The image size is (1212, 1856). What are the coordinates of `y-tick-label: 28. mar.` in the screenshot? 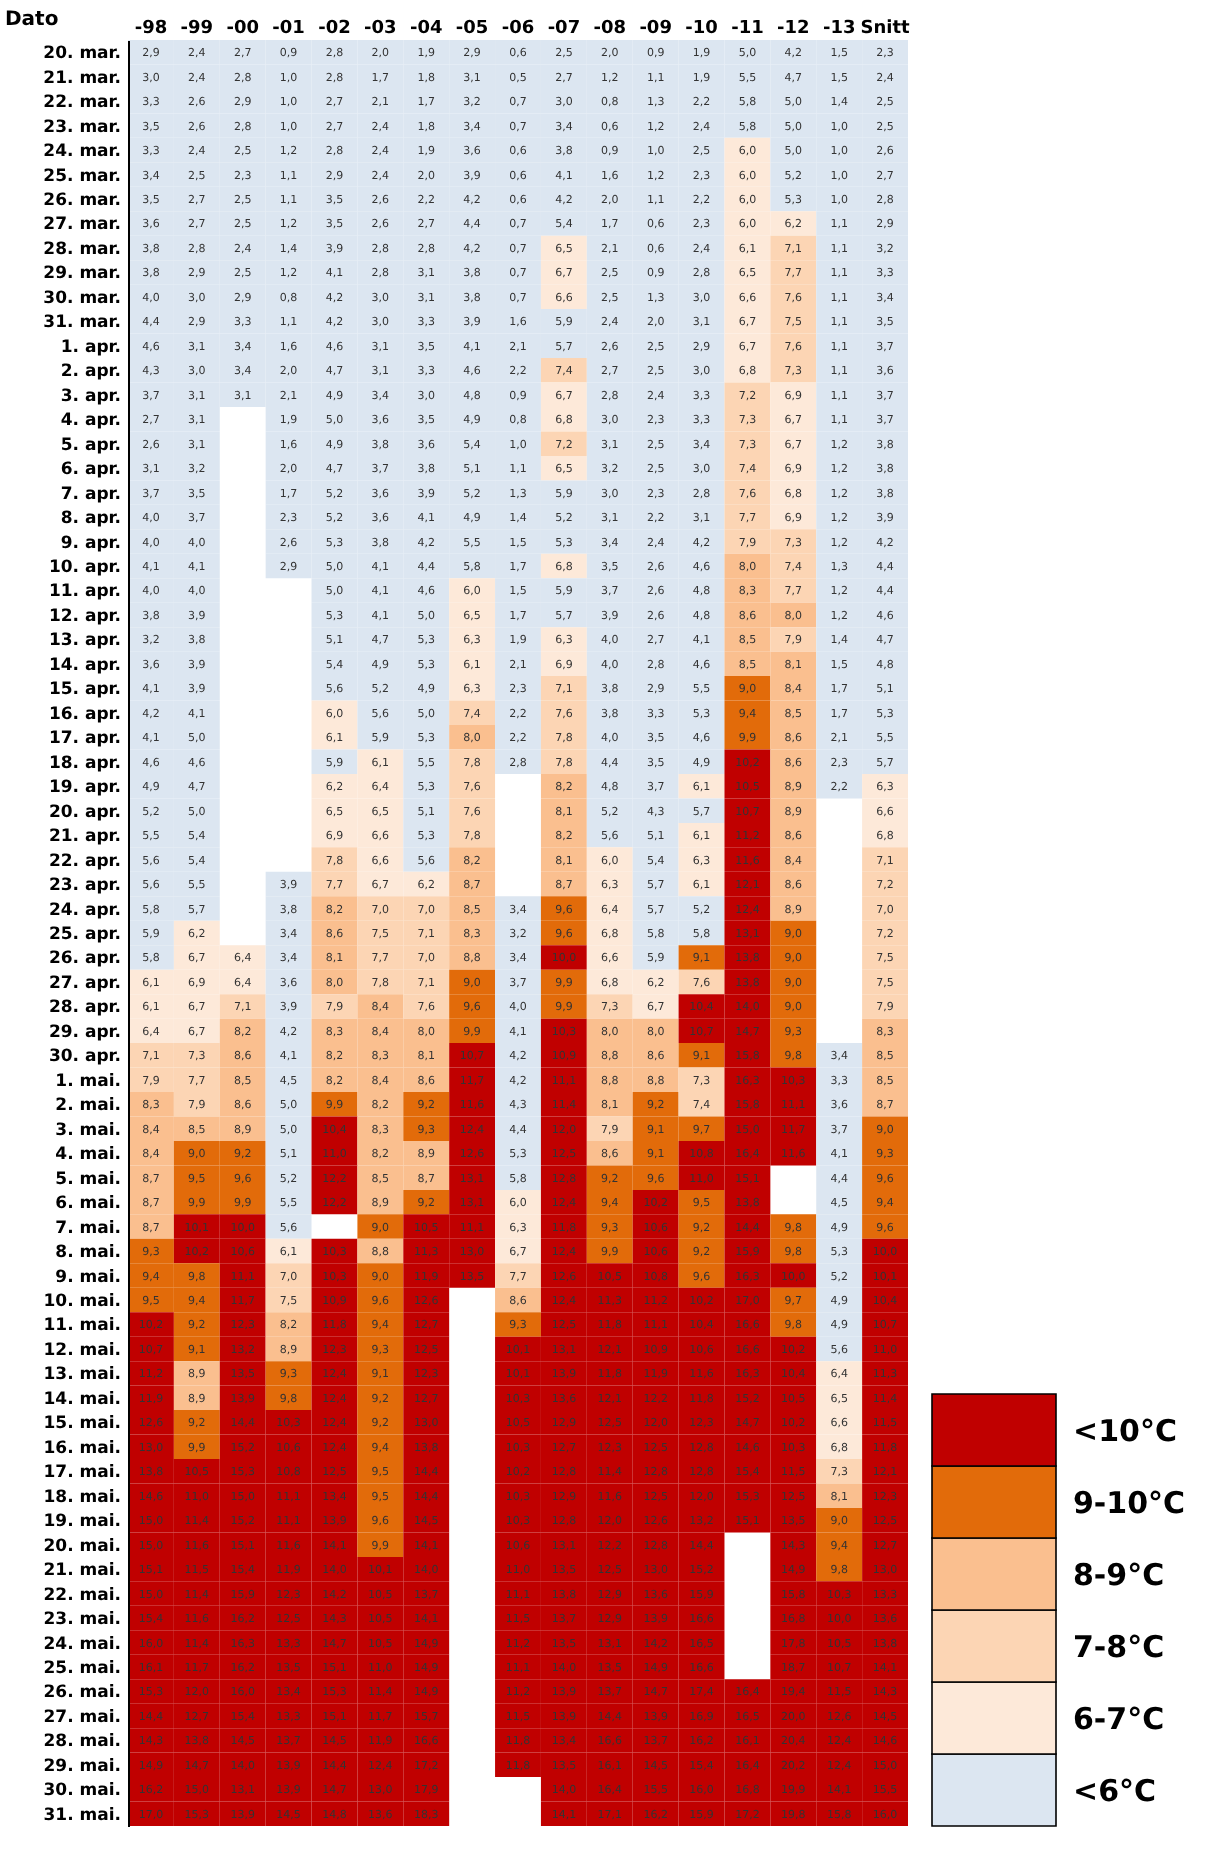 It's located at (82, 249).